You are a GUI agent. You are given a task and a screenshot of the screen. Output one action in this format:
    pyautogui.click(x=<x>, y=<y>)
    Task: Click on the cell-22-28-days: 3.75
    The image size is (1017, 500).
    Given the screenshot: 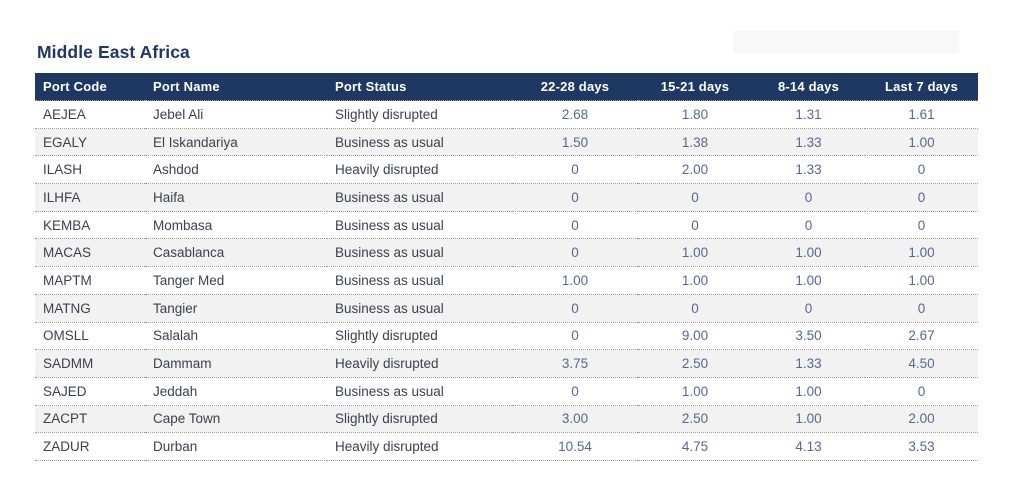 What is the action you would take?
    pyautogui.click(x=575, y=363)
    